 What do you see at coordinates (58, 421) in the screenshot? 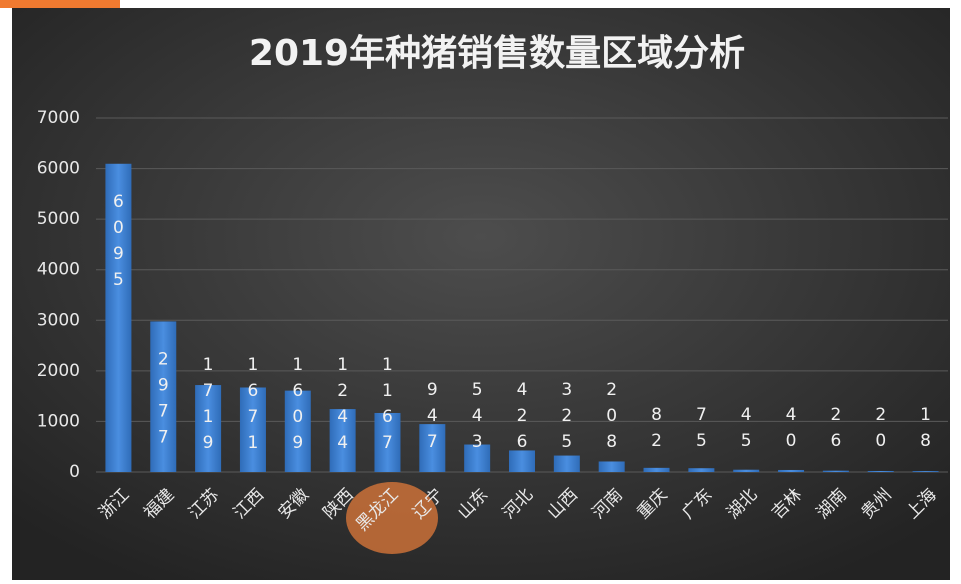
I see `y-tick-label: 1000` at bounding box center [58, 421].